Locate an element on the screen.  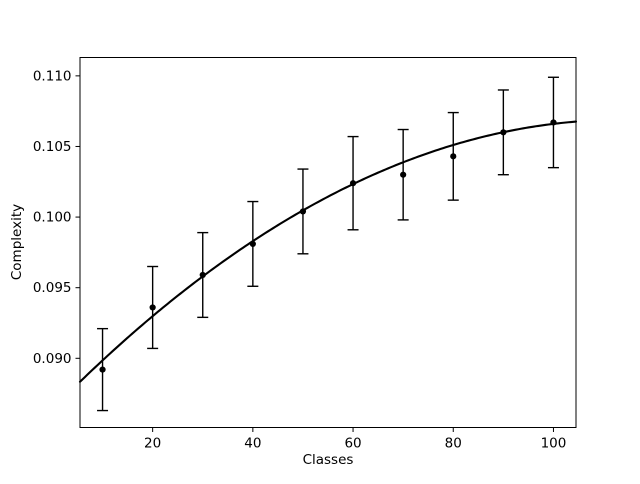
y-tick-label: 0.100 is located at coordinates (52, 218).